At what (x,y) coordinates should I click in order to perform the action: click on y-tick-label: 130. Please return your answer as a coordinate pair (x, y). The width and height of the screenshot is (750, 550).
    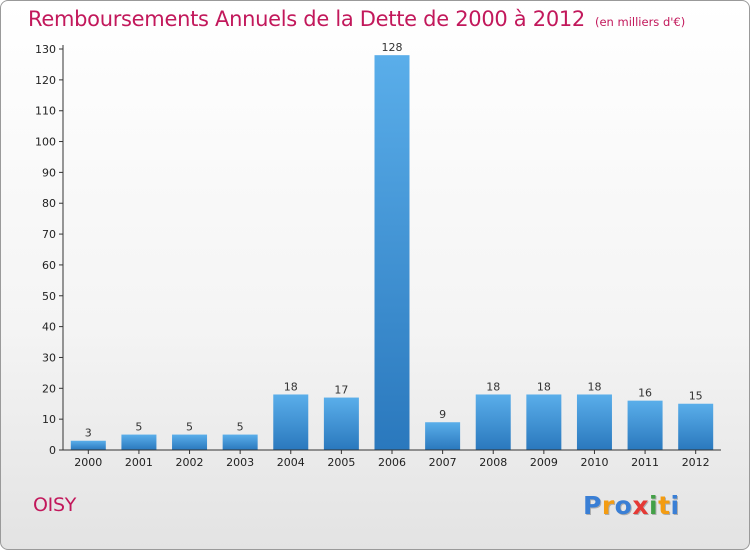
    Looking at the image, I should click on (45, 49).